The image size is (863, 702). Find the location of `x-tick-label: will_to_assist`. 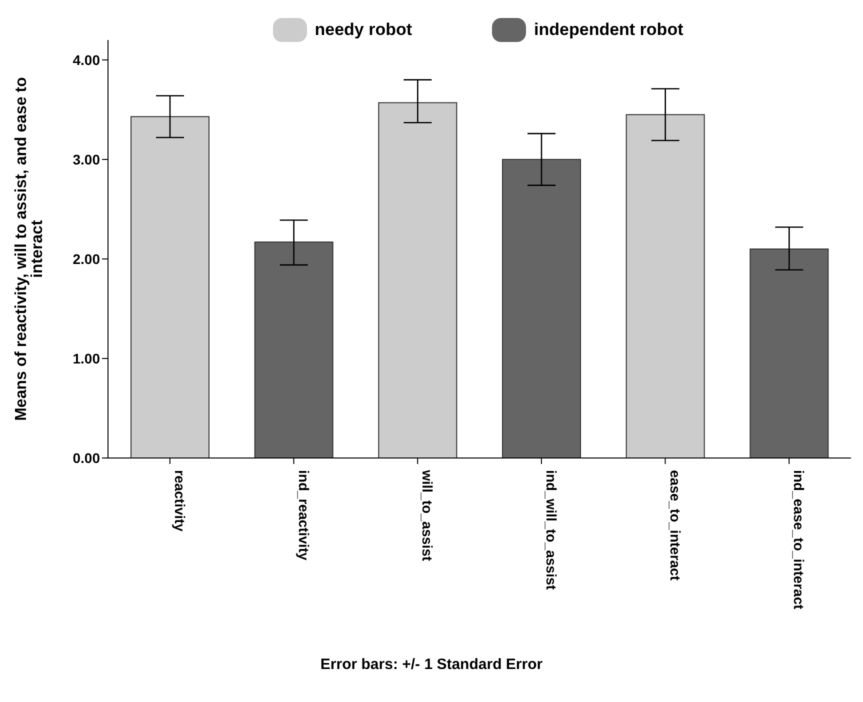

x-tick-label: will_to_assist is located at coordinates (428, 515).